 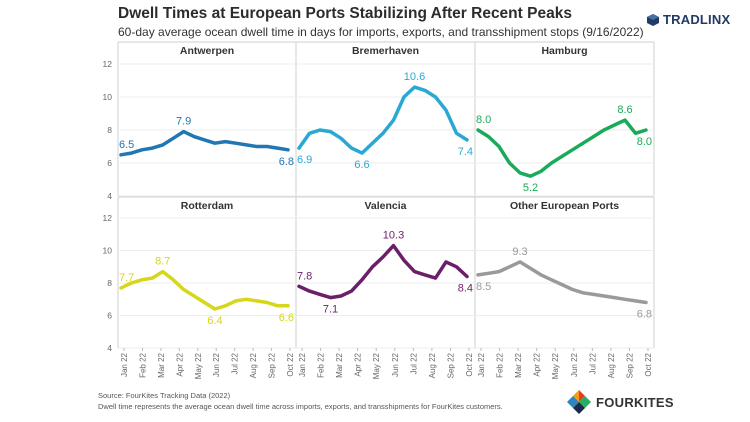 I want to click on data-label: 7.9, so click(x=183, y=122).